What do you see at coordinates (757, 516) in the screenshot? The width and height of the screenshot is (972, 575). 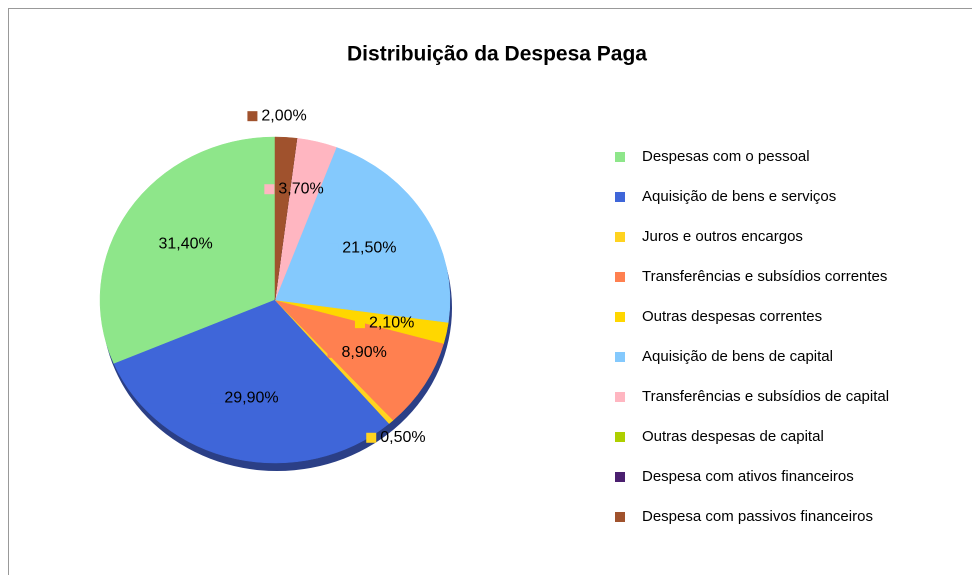 I see `legend-label: Despesa com passivos financeiros` at bounding box center [757, 516].